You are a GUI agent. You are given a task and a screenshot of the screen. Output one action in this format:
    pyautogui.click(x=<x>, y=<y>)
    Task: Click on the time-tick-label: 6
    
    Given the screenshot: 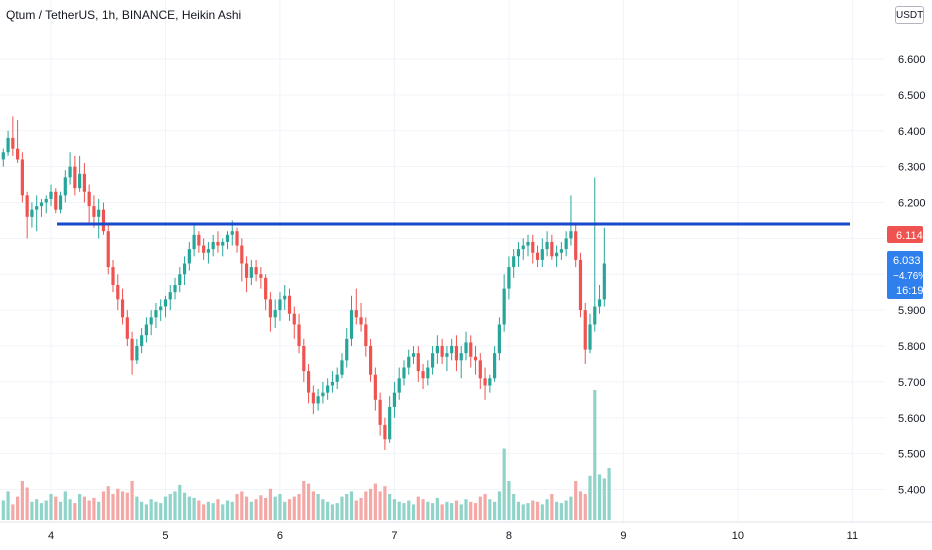 What is the action you would take?
    pyautogui.click(x=280, y=536)
    